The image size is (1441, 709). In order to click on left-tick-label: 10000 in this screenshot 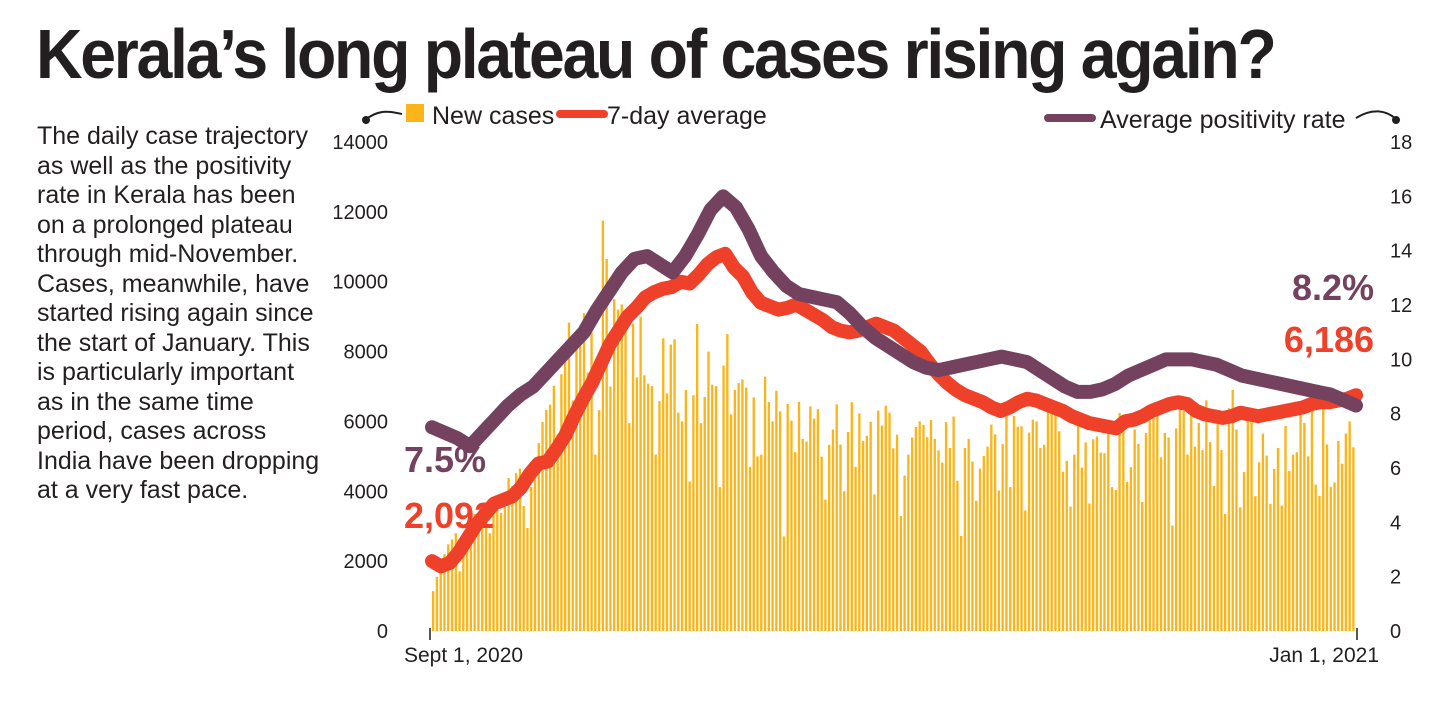, I will do `click(360, 283)`.